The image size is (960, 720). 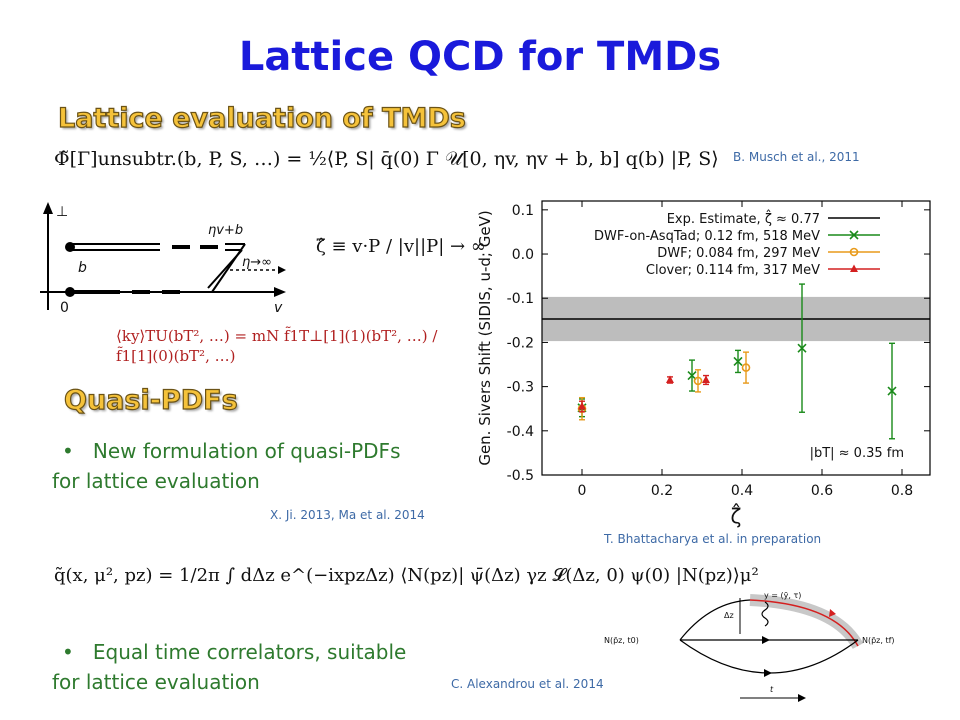 What do you see at coordinates (485, 337) in the screenshot?
I see `y-axis-label: Gen. Sivers Shift (SIDIS, u-d; GeV)` at bounding box center [485, 337].